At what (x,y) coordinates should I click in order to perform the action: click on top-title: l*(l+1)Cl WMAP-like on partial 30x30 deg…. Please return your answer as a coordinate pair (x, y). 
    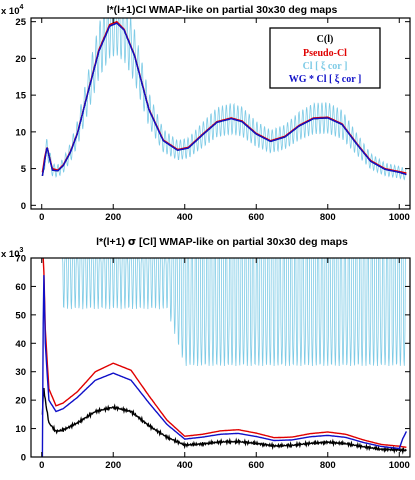
    Looking at the image, I should click on (222, 10).